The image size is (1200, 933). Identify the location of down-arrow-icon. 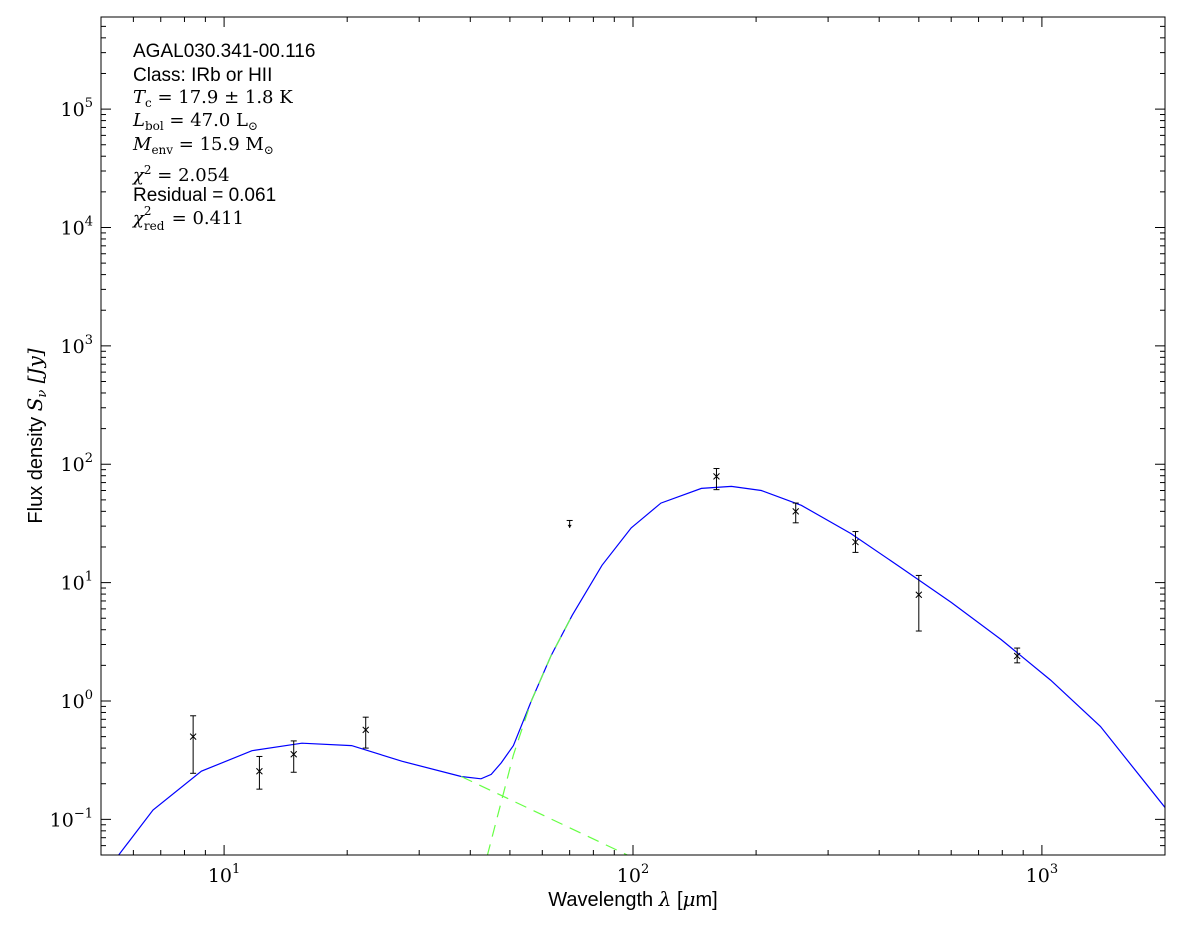
(569, 526).